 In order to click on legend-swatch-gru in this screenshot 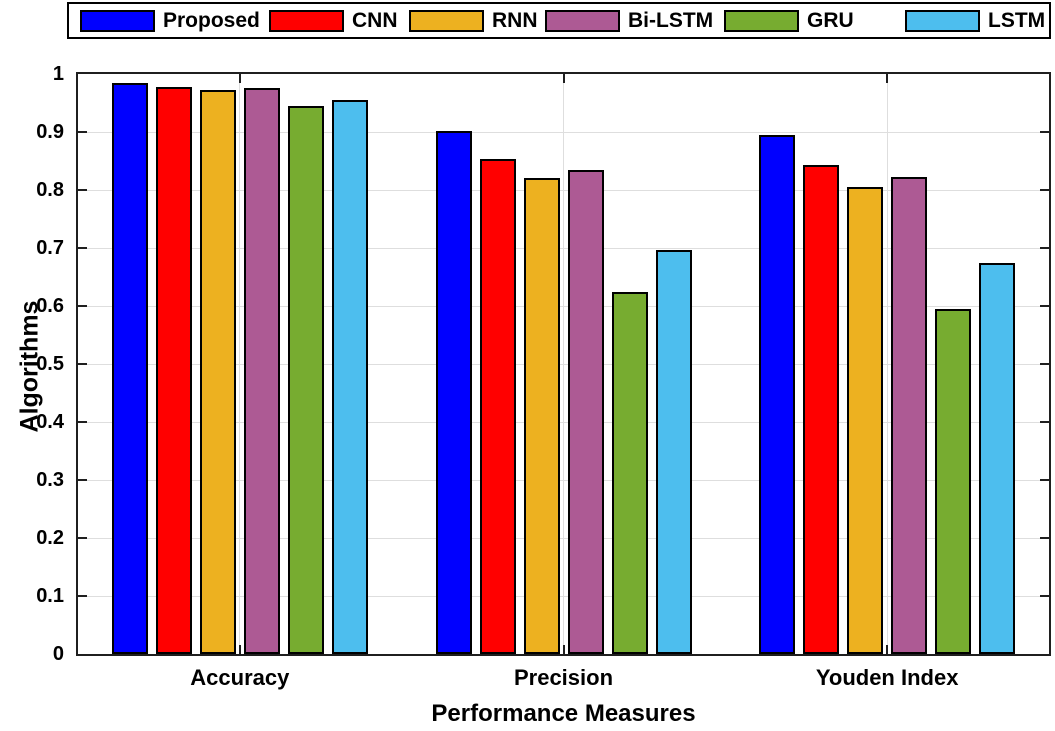, I will do `click(761, 20)`.